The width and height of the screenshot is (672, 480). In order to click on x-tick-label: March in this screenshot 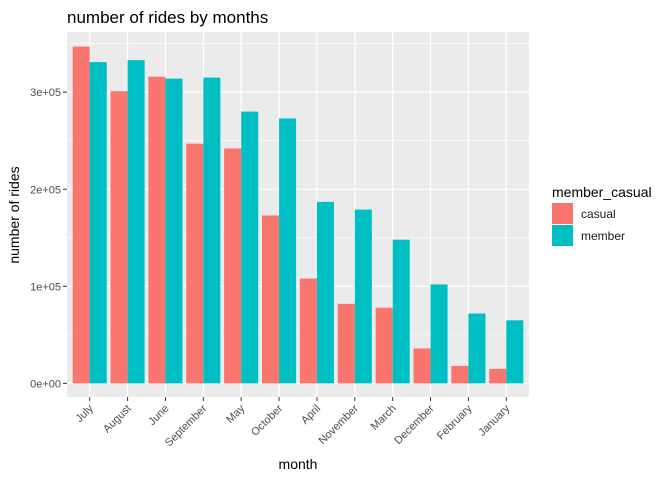, I will do `click(384, 418)`.